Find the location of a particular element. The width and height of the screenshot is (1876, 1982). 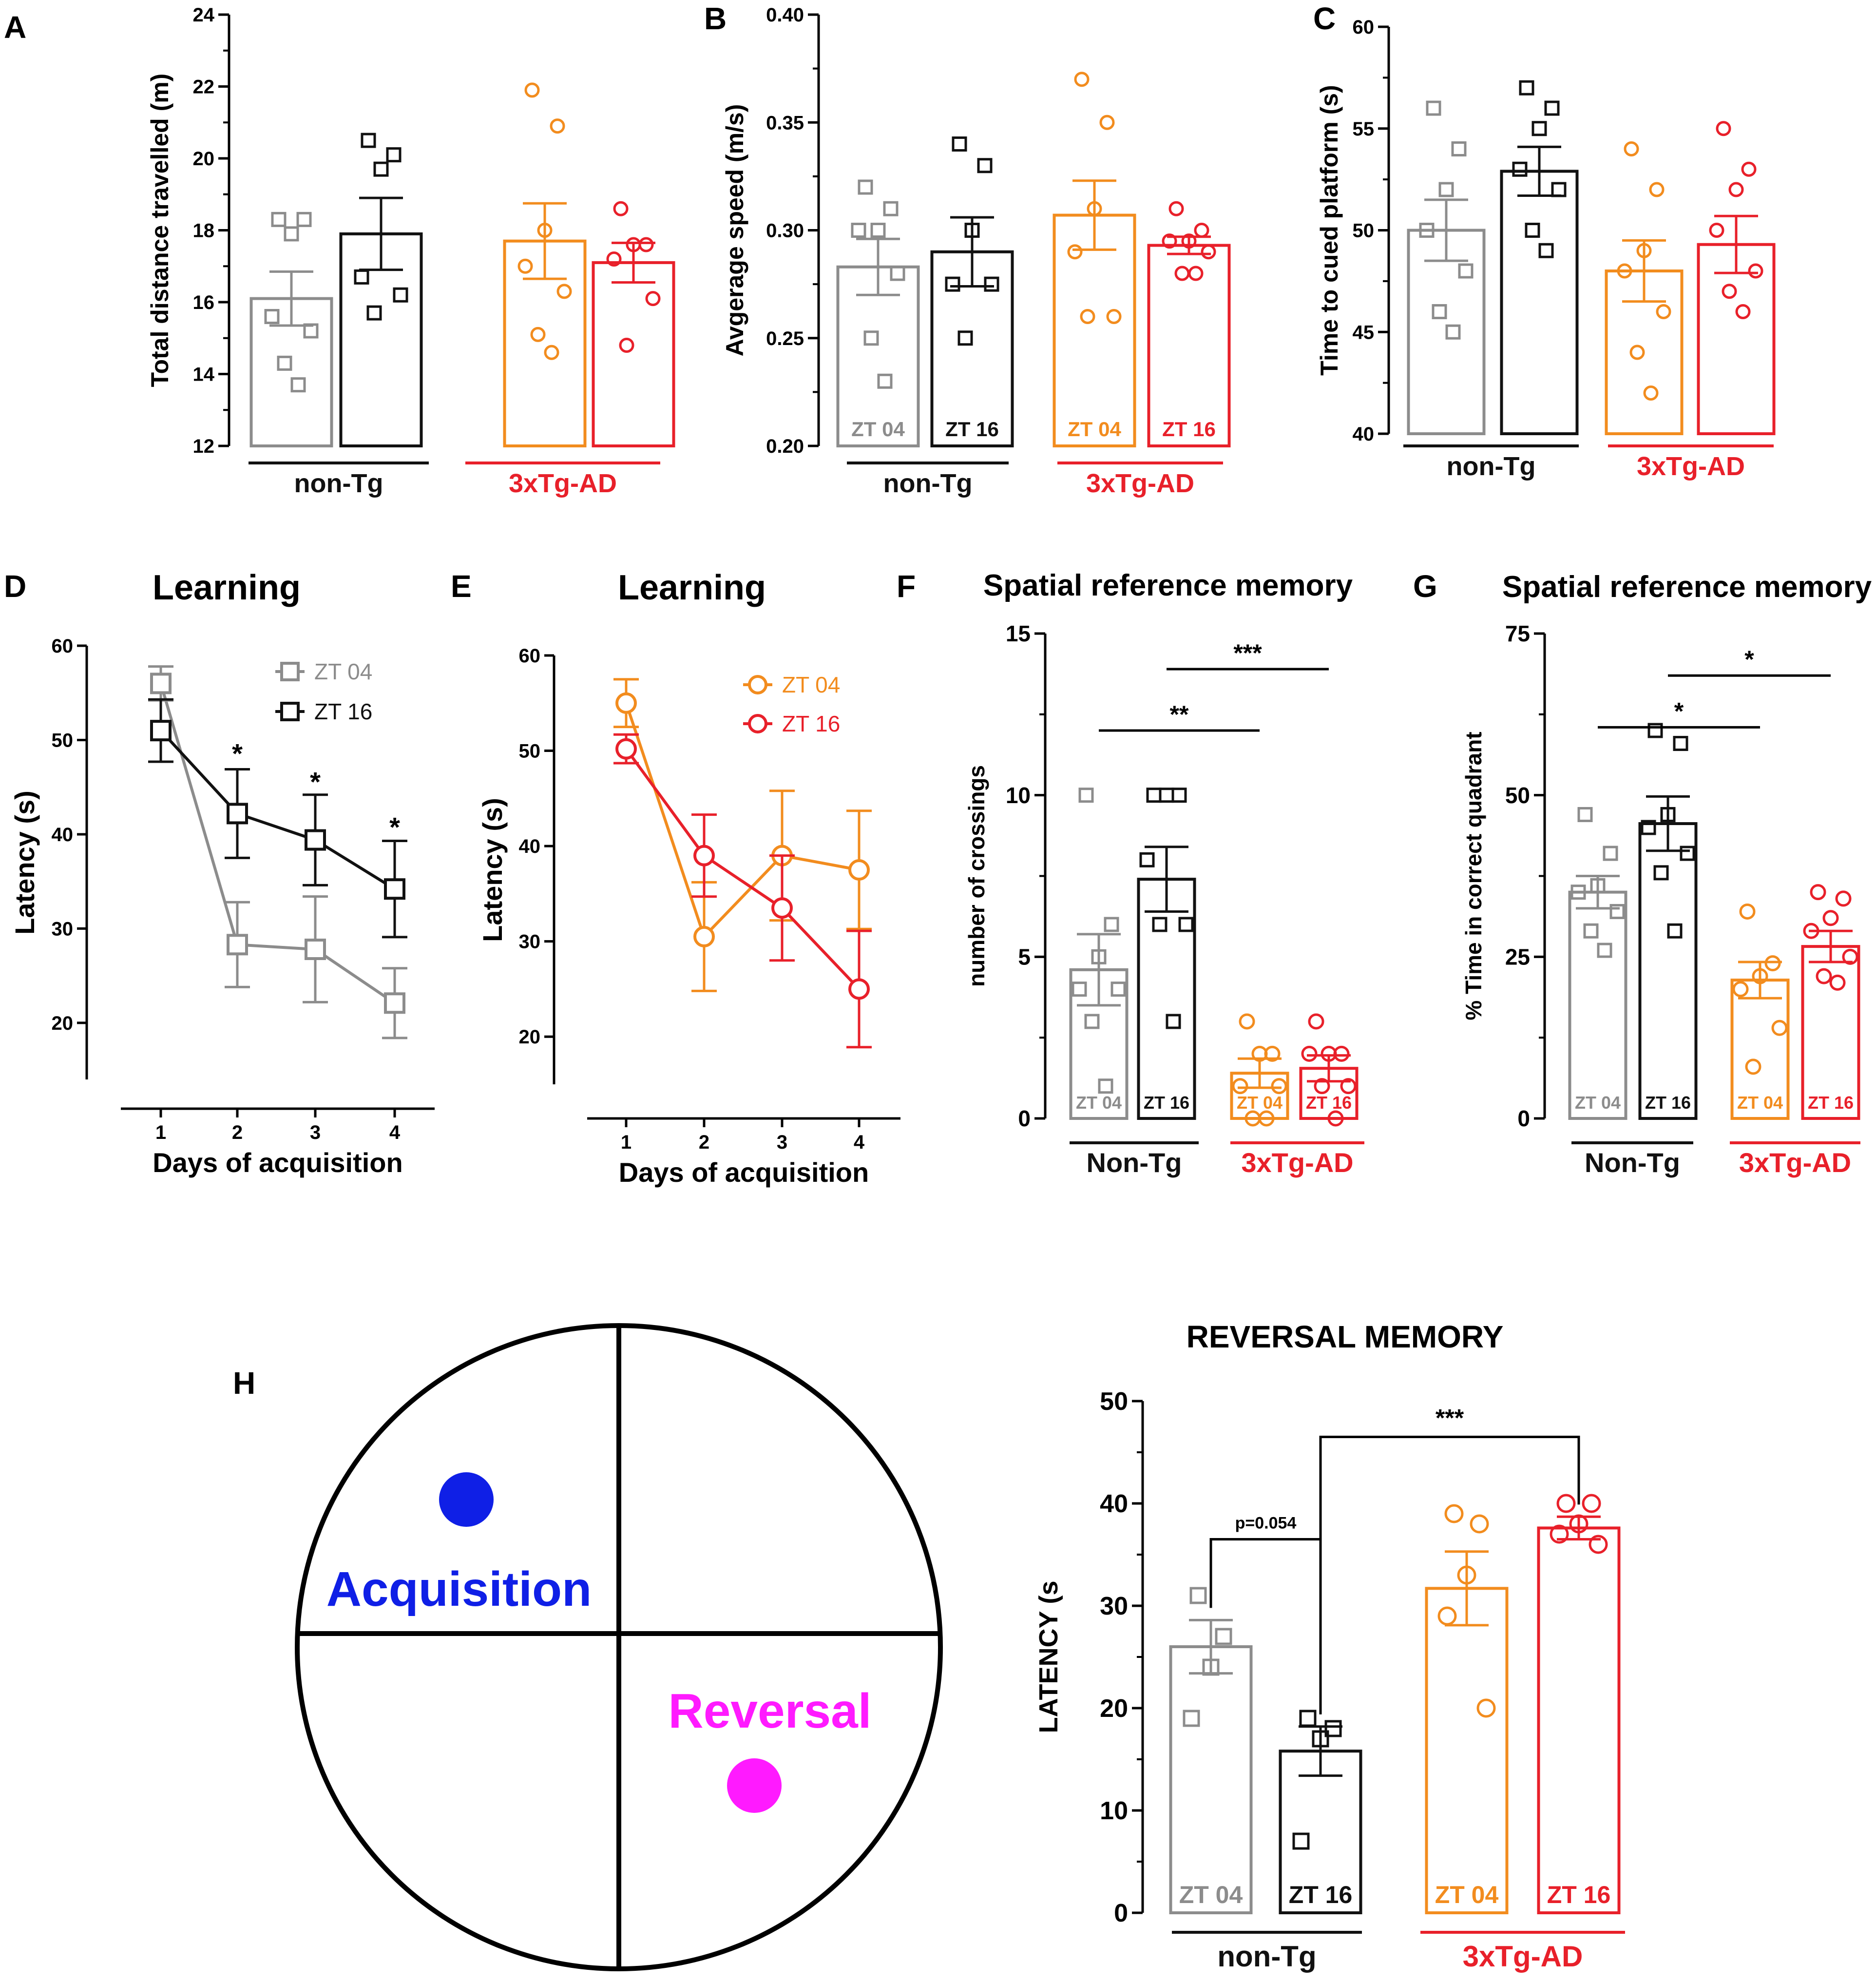

acquisition-label: Acquisition is located at coordinates (459, 1589).